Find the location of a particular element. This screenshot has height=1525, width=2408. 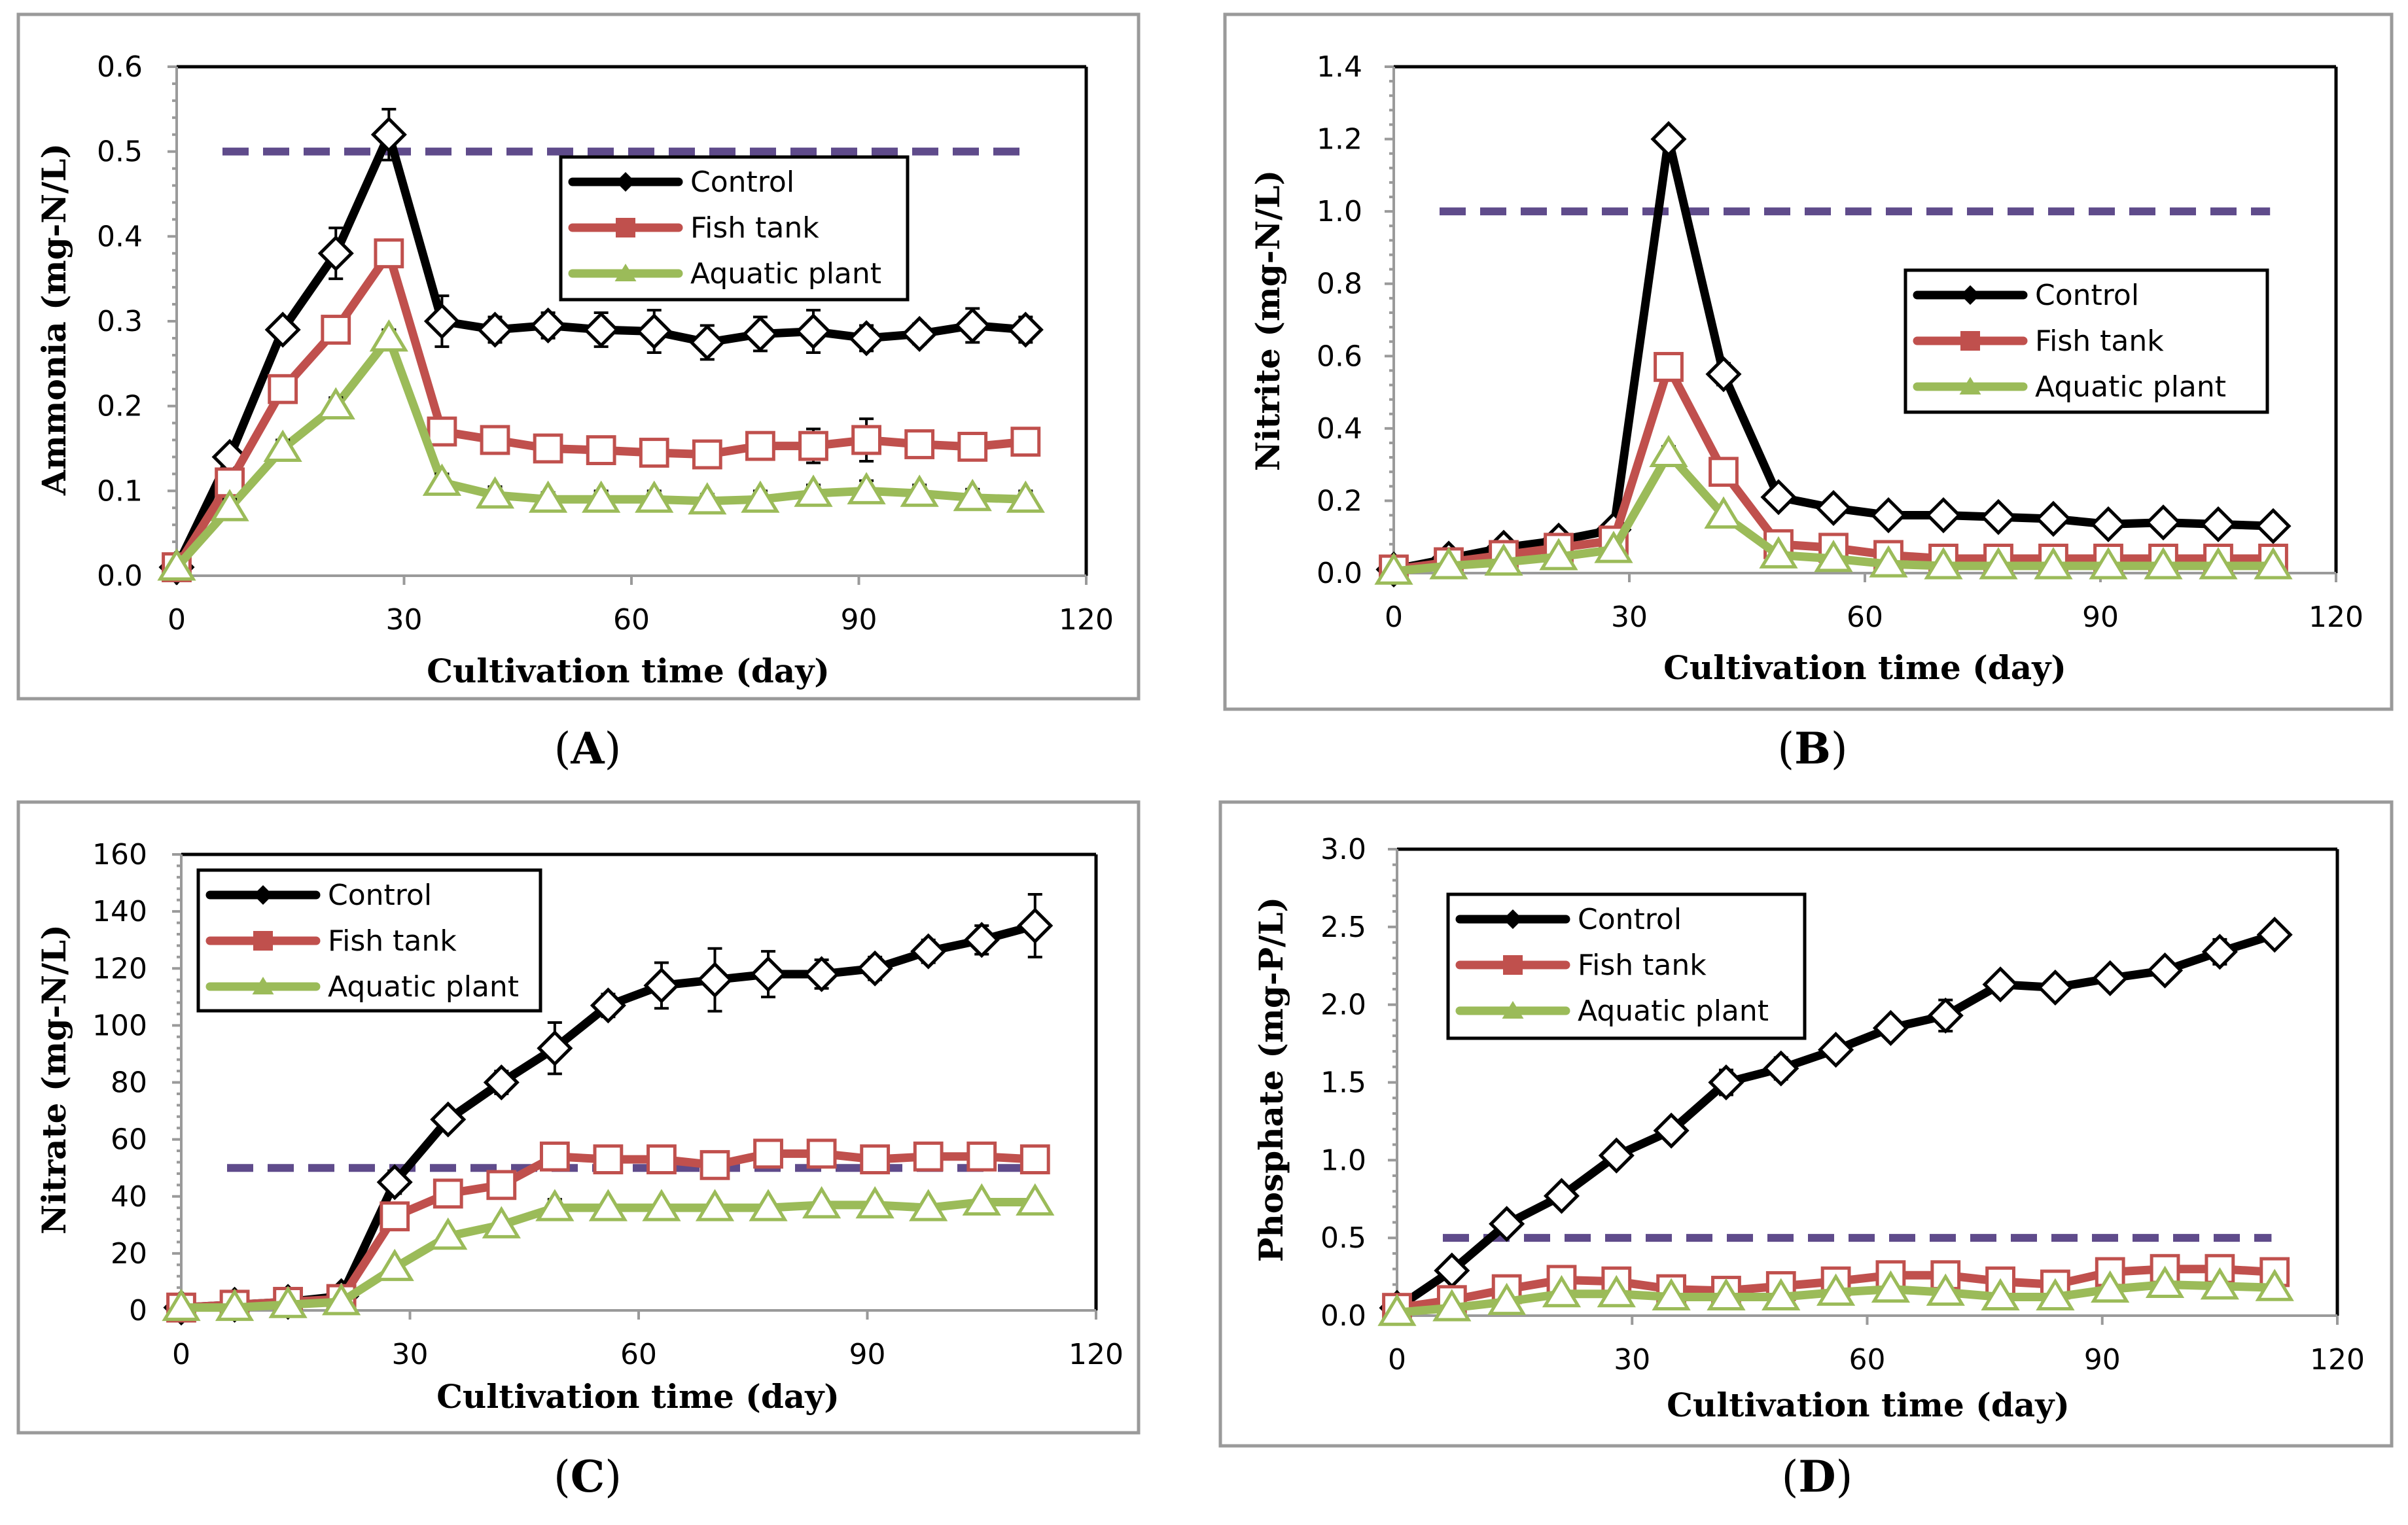

panel-label: (B) is located at coordinates (1812, 749).